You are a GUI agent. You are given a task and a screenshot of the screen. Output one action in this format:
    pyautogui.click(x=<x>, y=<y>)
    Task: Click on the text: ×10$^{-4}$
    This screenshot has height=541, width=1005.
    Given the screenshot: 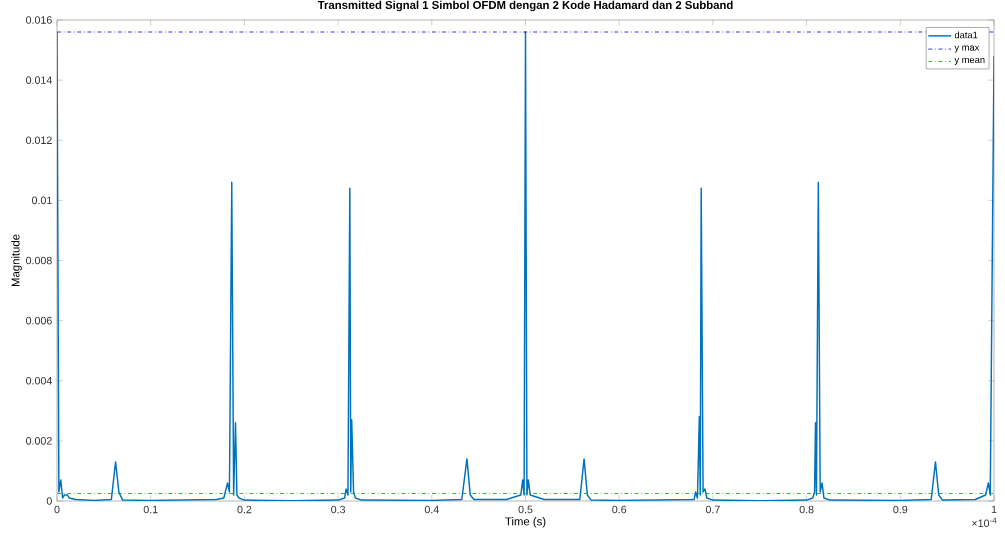 What is the action you would take?
    pyautogui.click(x=984, y=522)
    